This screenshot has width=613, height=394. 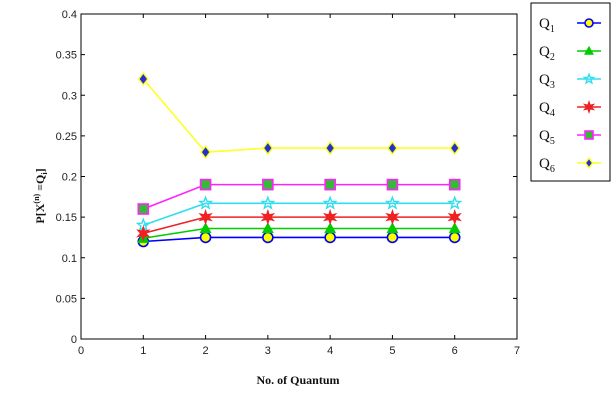 I want to click on legend-marker-q3, so click(x=589, y=78).